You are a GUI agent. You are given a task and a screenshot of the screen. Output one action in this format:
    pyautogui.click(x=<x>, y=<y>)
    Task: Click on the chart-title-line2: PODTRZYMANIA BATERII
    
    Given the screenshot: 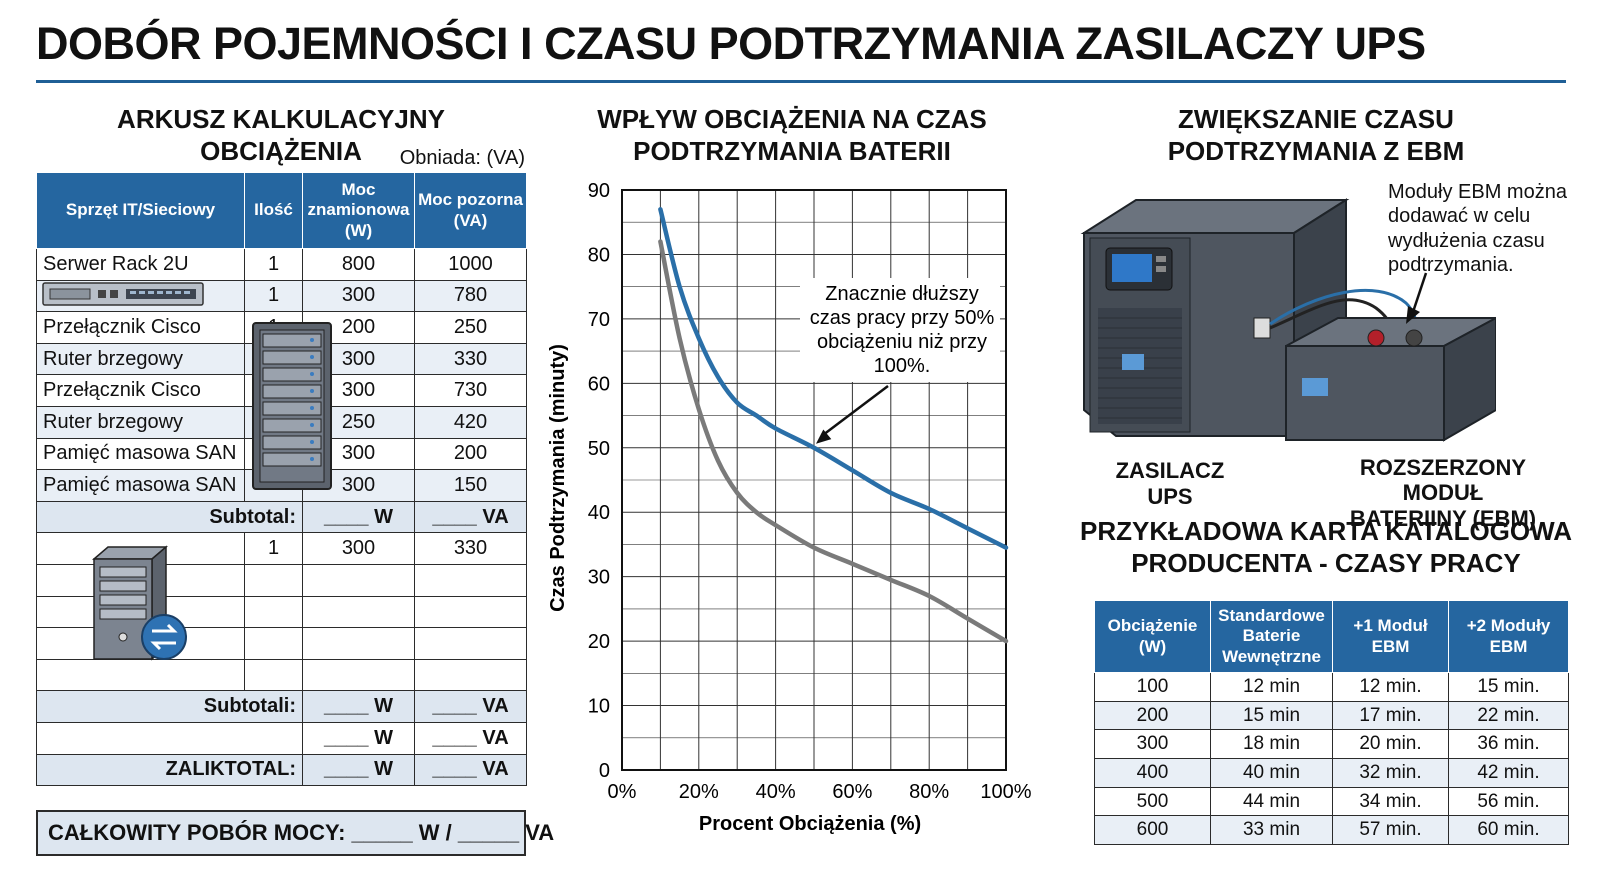 What is the action you would take?
    pyautogui.click(x=792, y=151)
    